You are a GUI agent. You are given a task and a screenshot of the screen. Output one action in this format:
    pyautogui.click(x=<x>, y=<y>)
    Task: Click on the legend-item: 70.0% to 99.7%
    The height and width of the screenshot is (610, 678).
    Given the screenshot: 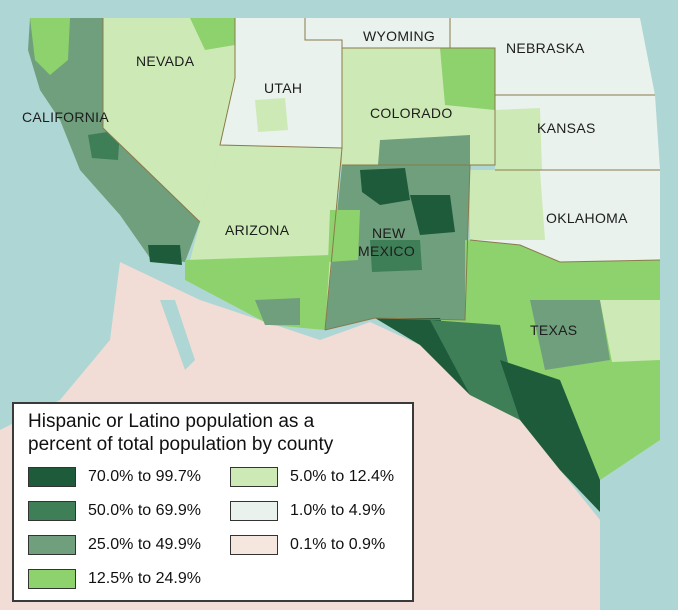 What is the action you would take?
    pyautogui.click(x=114, y=477)
    